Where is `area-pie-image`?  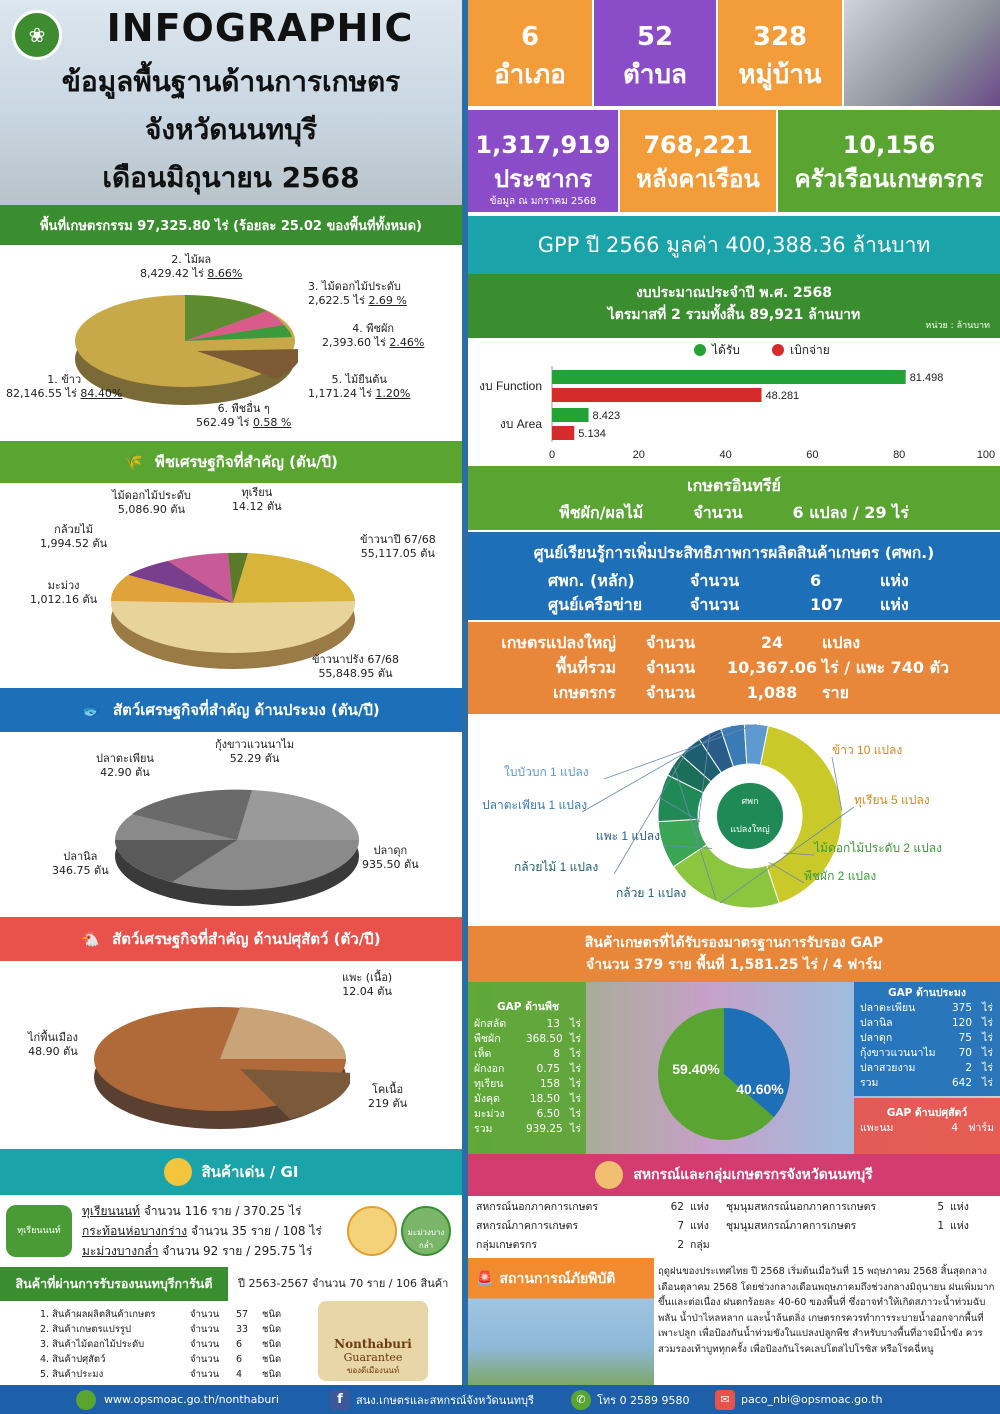 area-pie-image is located at coordinates (186, 350).